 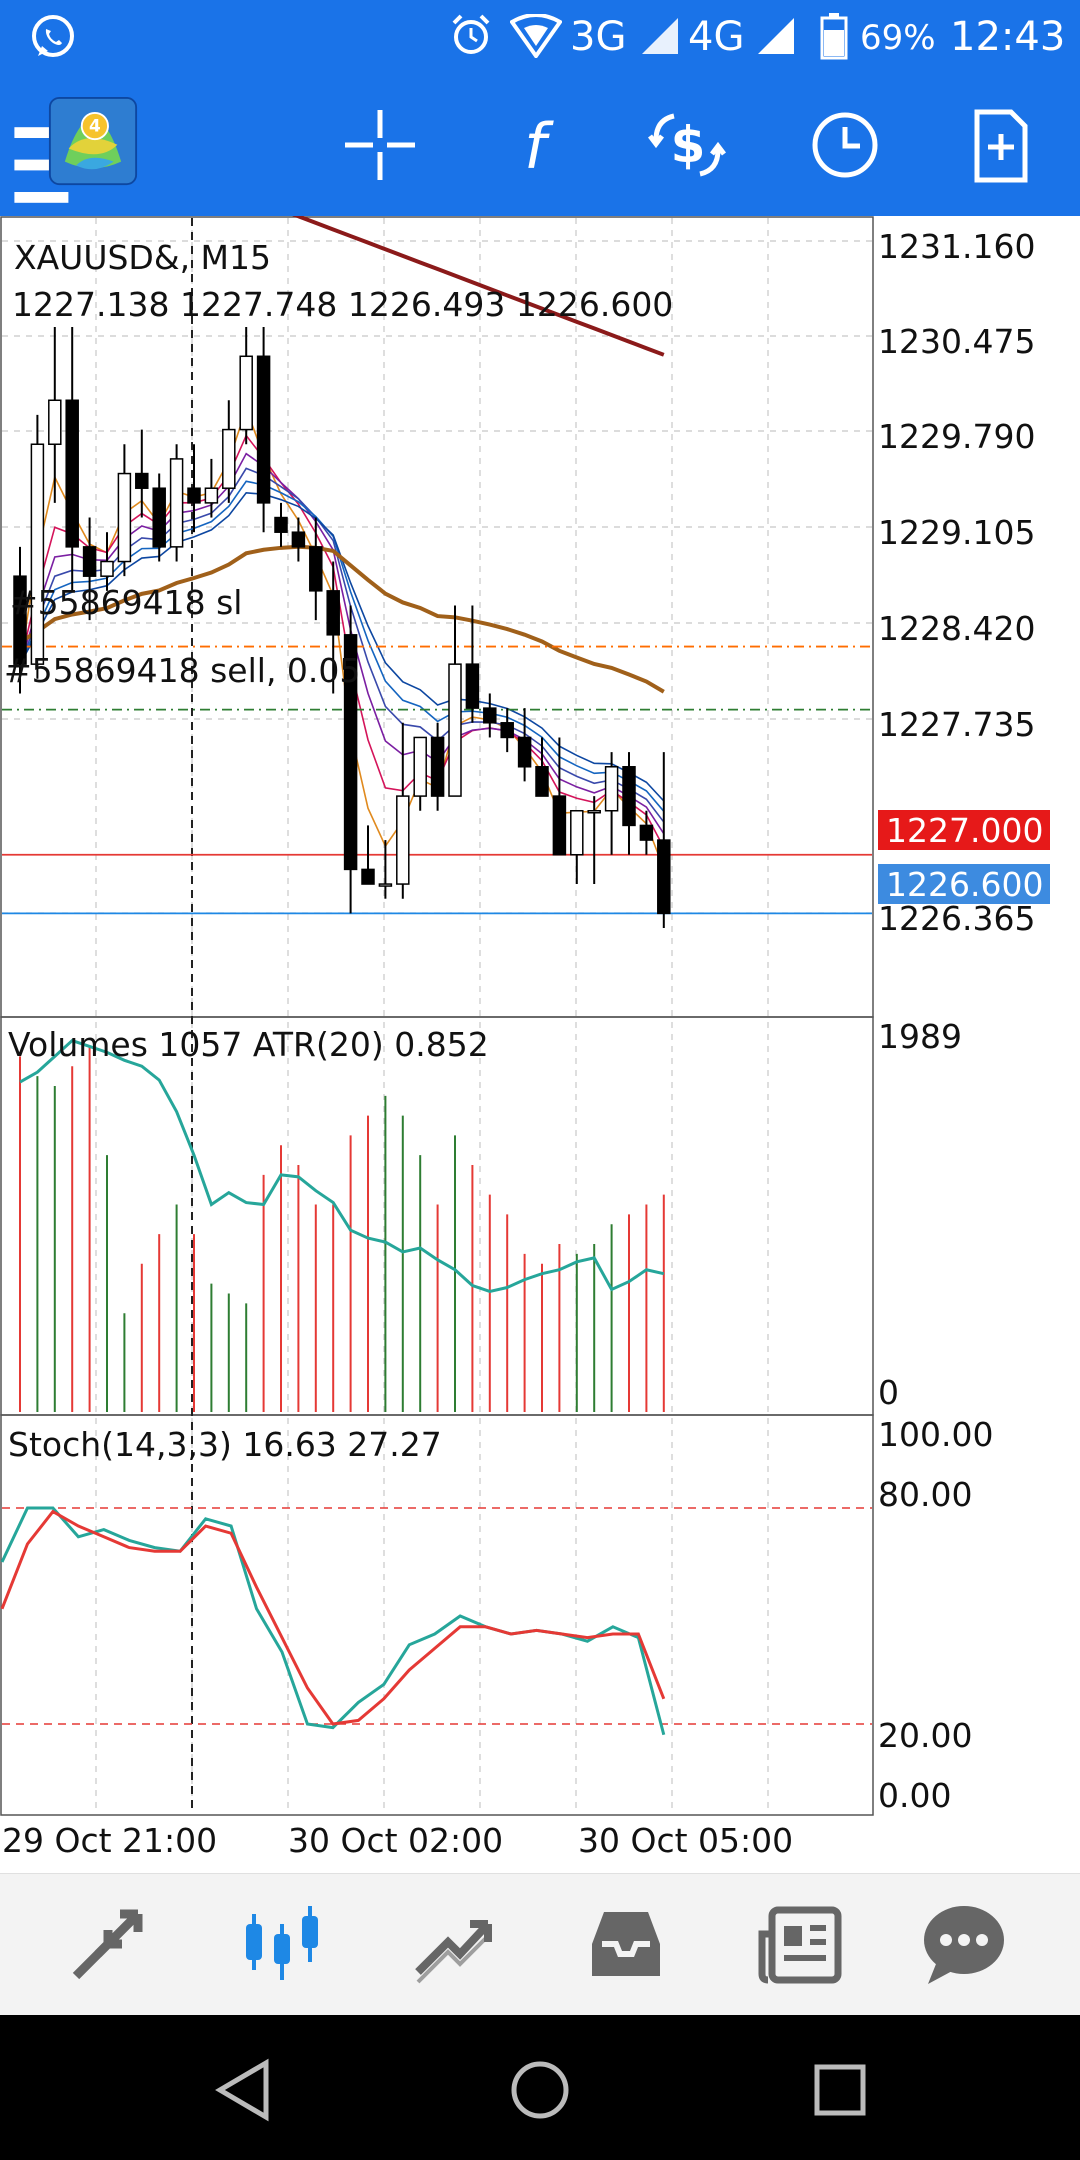 I want to click on metatrader-logo: 4, so click(x=93, y=141).